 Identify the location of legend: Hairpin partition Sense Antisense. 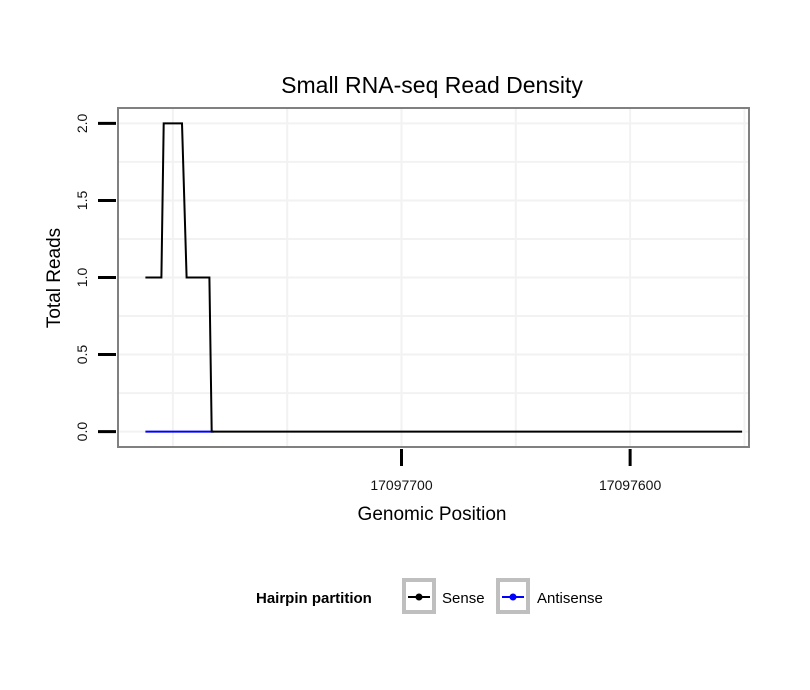
(429, 596).